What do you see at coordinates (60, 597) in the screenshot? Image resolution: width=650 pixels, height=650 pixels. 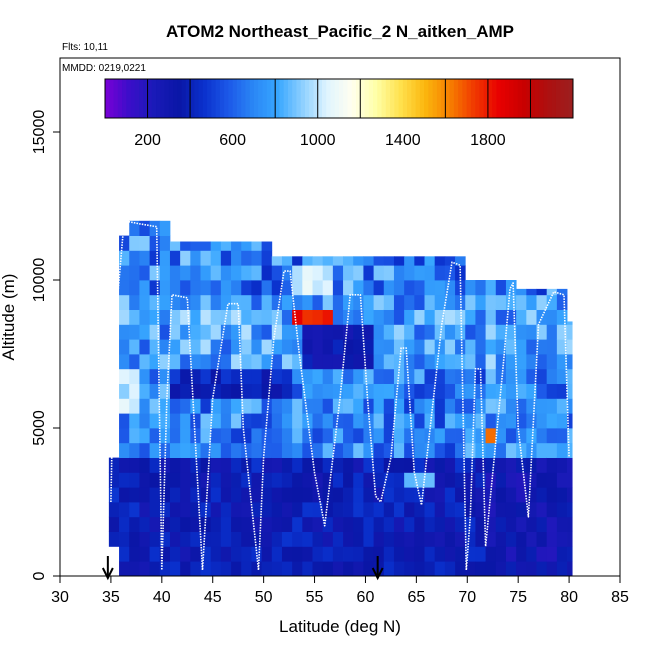 I see `x-tick-label: 30` at bounding box center [60, 597].